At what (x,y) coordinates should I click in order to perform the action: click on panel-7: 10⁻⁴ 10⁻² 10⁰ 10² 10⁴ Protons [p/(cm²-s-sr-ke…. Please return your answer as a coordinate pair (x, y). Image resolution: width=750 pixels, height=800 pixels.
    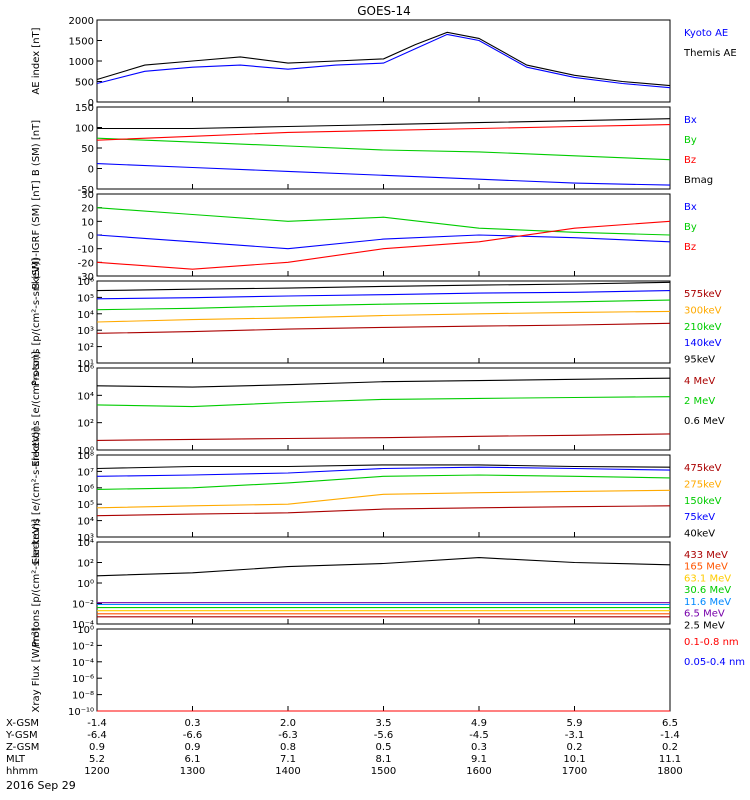
    Looking at the image, I should click on (381, 583).